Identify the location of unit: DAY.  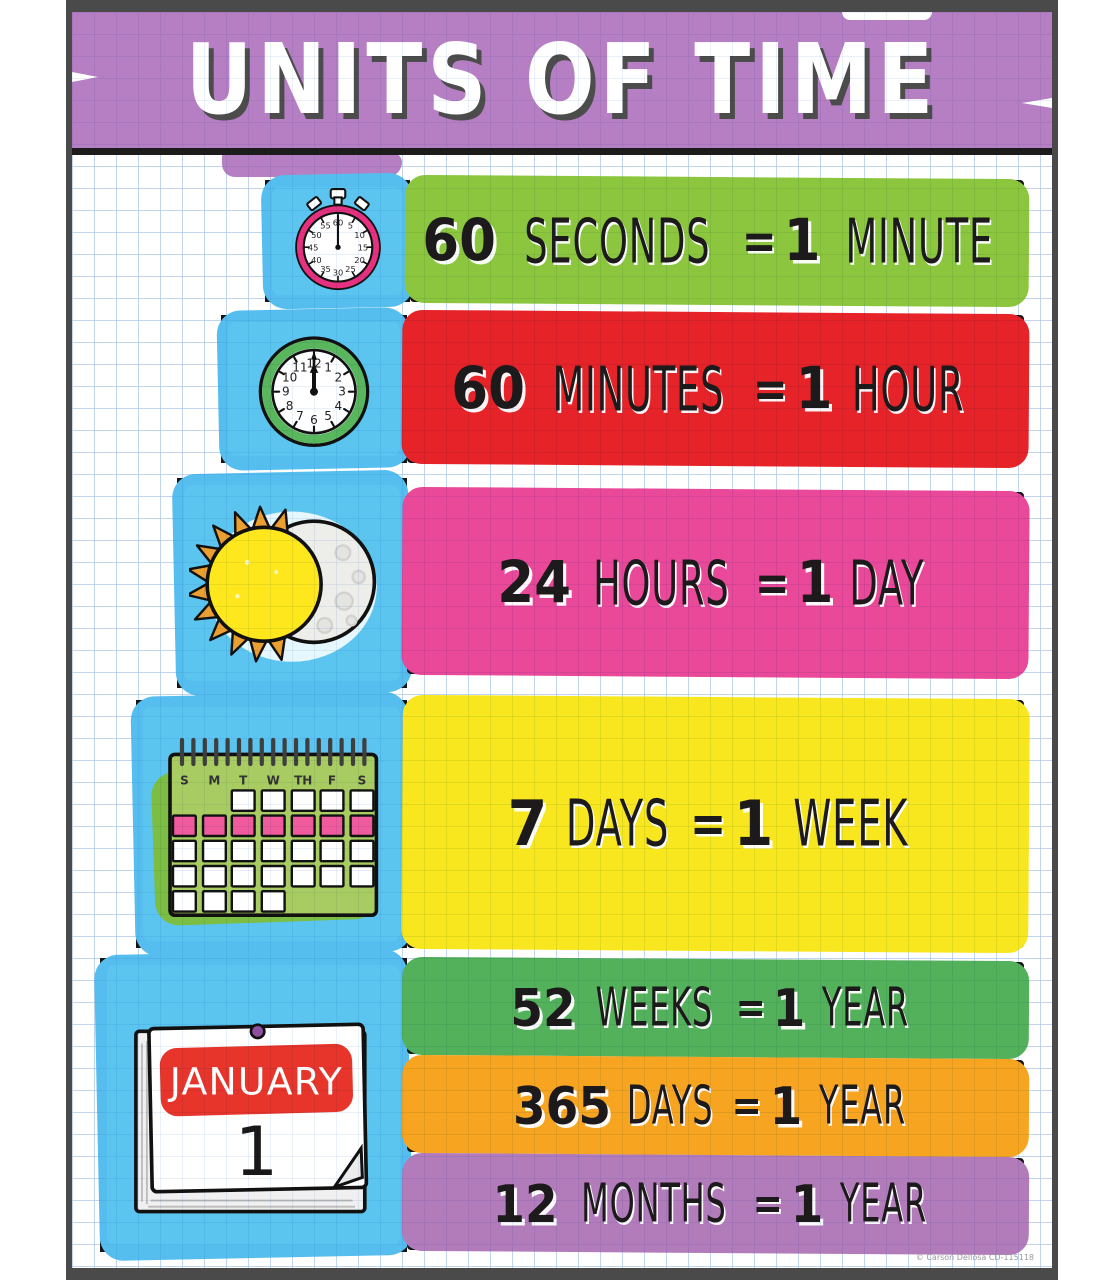
(886, 583).